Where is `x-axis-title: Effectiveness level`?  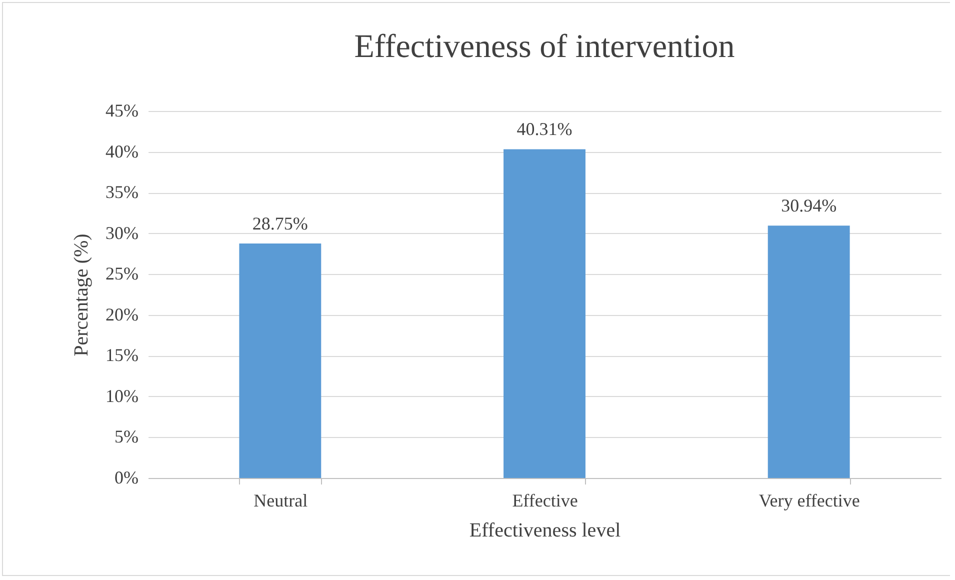 x-axis-title: Effectiveness level is located at coordinates (545, 531).